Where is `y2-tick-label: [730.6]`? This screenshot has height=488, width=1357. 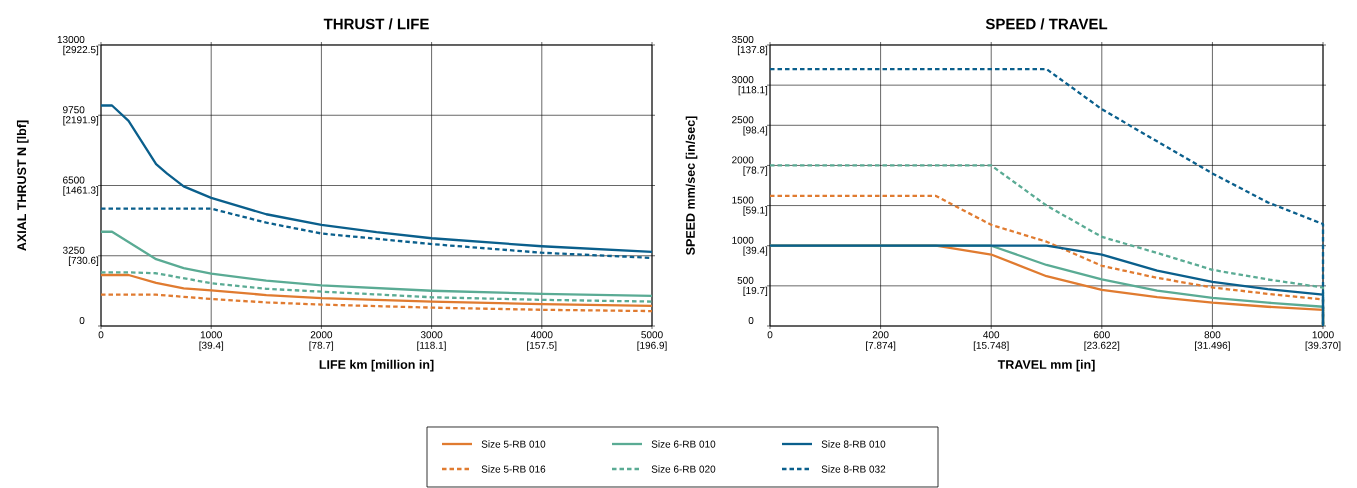
y2-tick-label: [730.6] is located at coordinates (83, 261).